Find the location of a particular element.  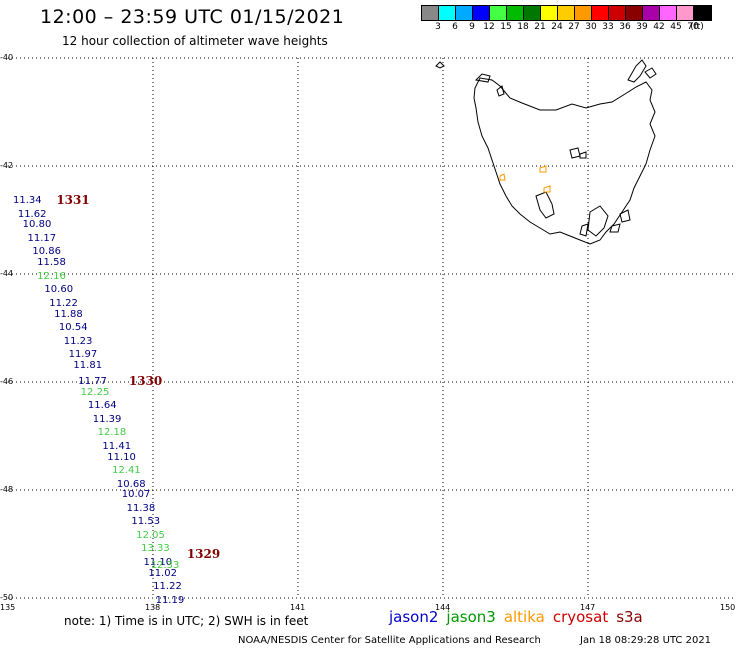

color-scale-label: 36 is located at coordinates (625, 27).